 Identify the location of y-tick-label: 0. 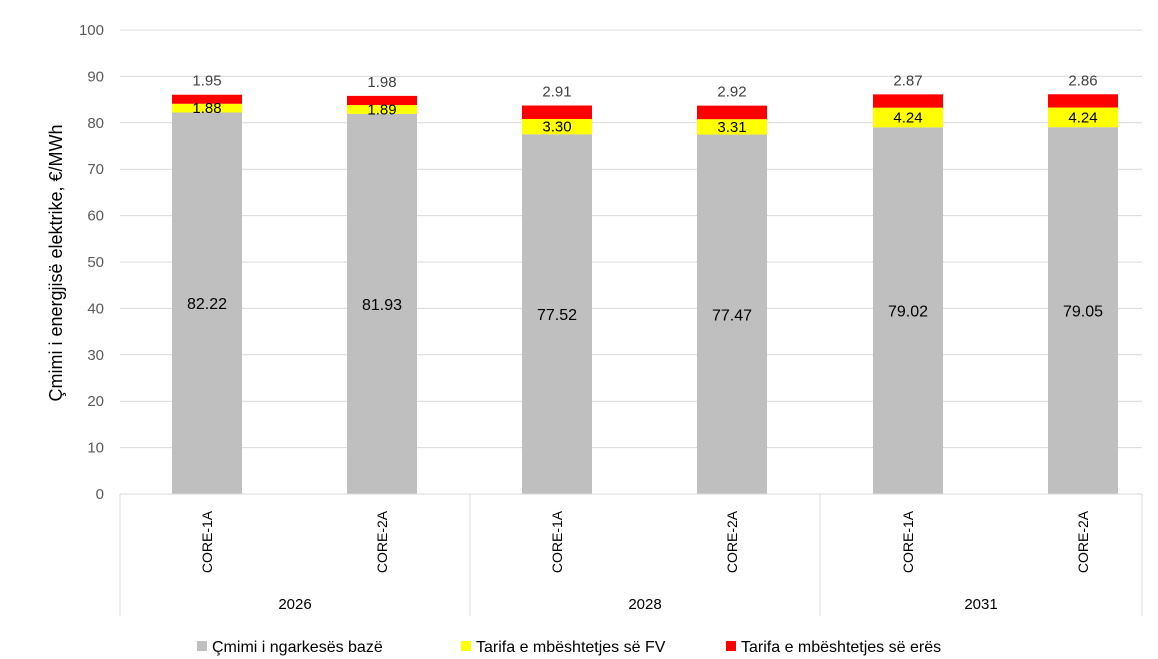
(100, 494).